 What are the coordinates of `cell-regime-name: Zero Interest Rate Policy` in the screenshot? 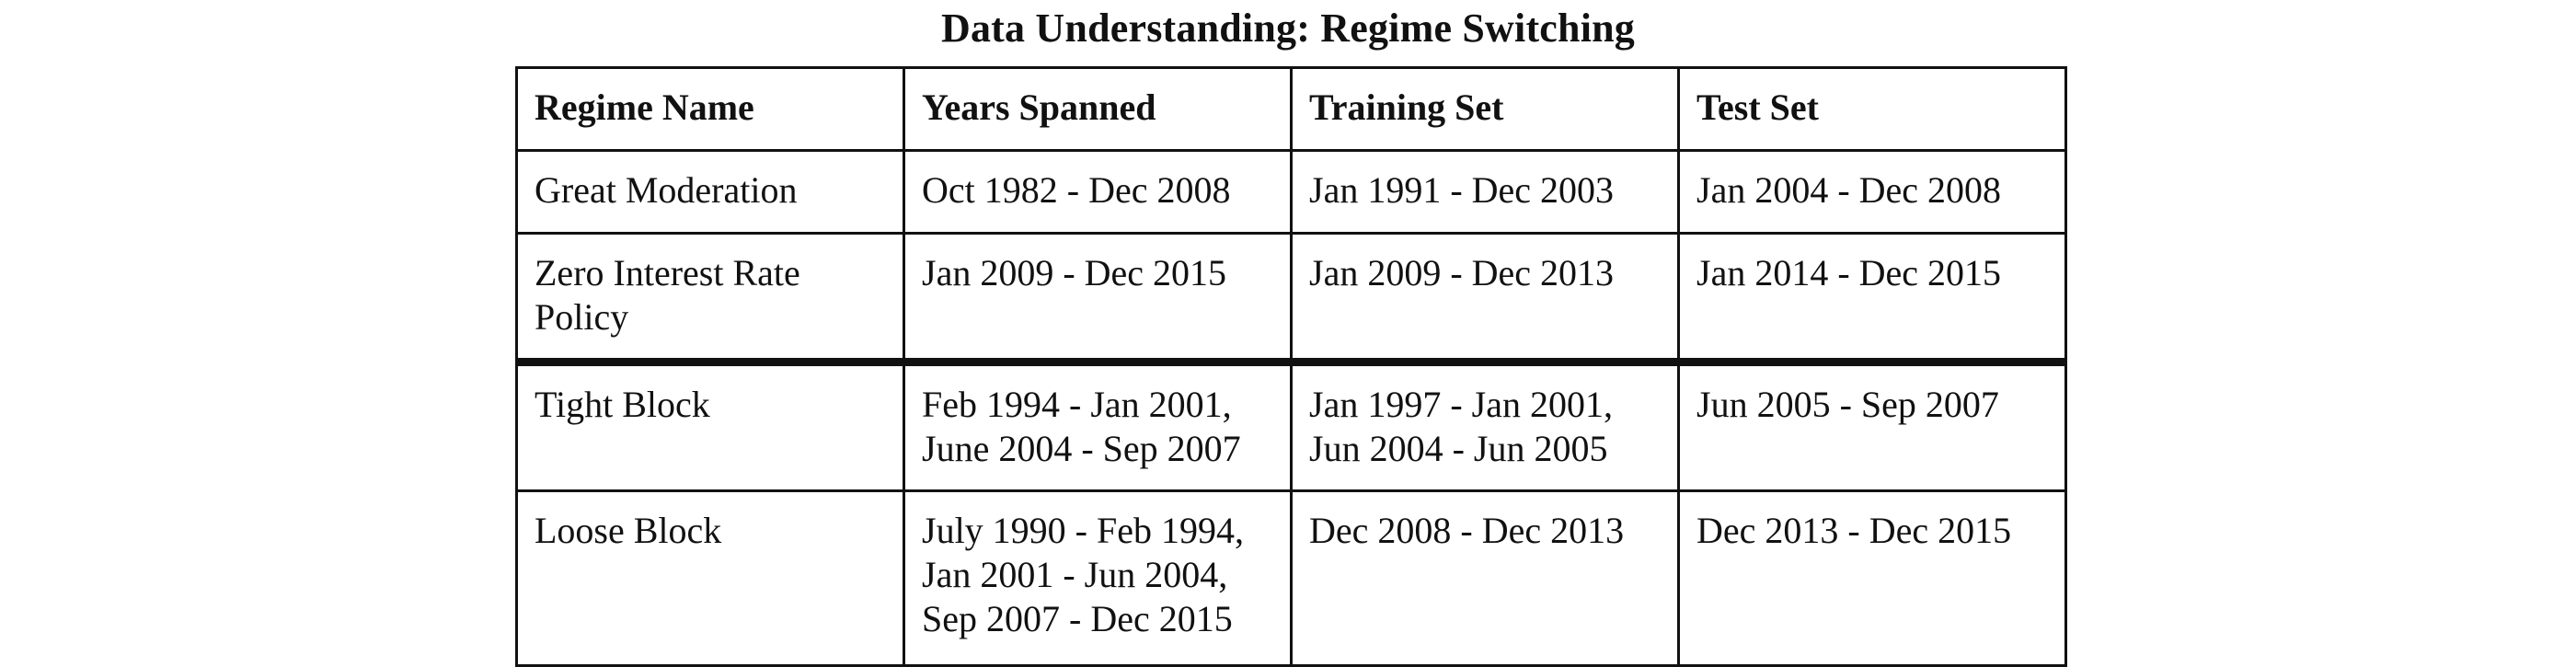 It's located at (710, 297).